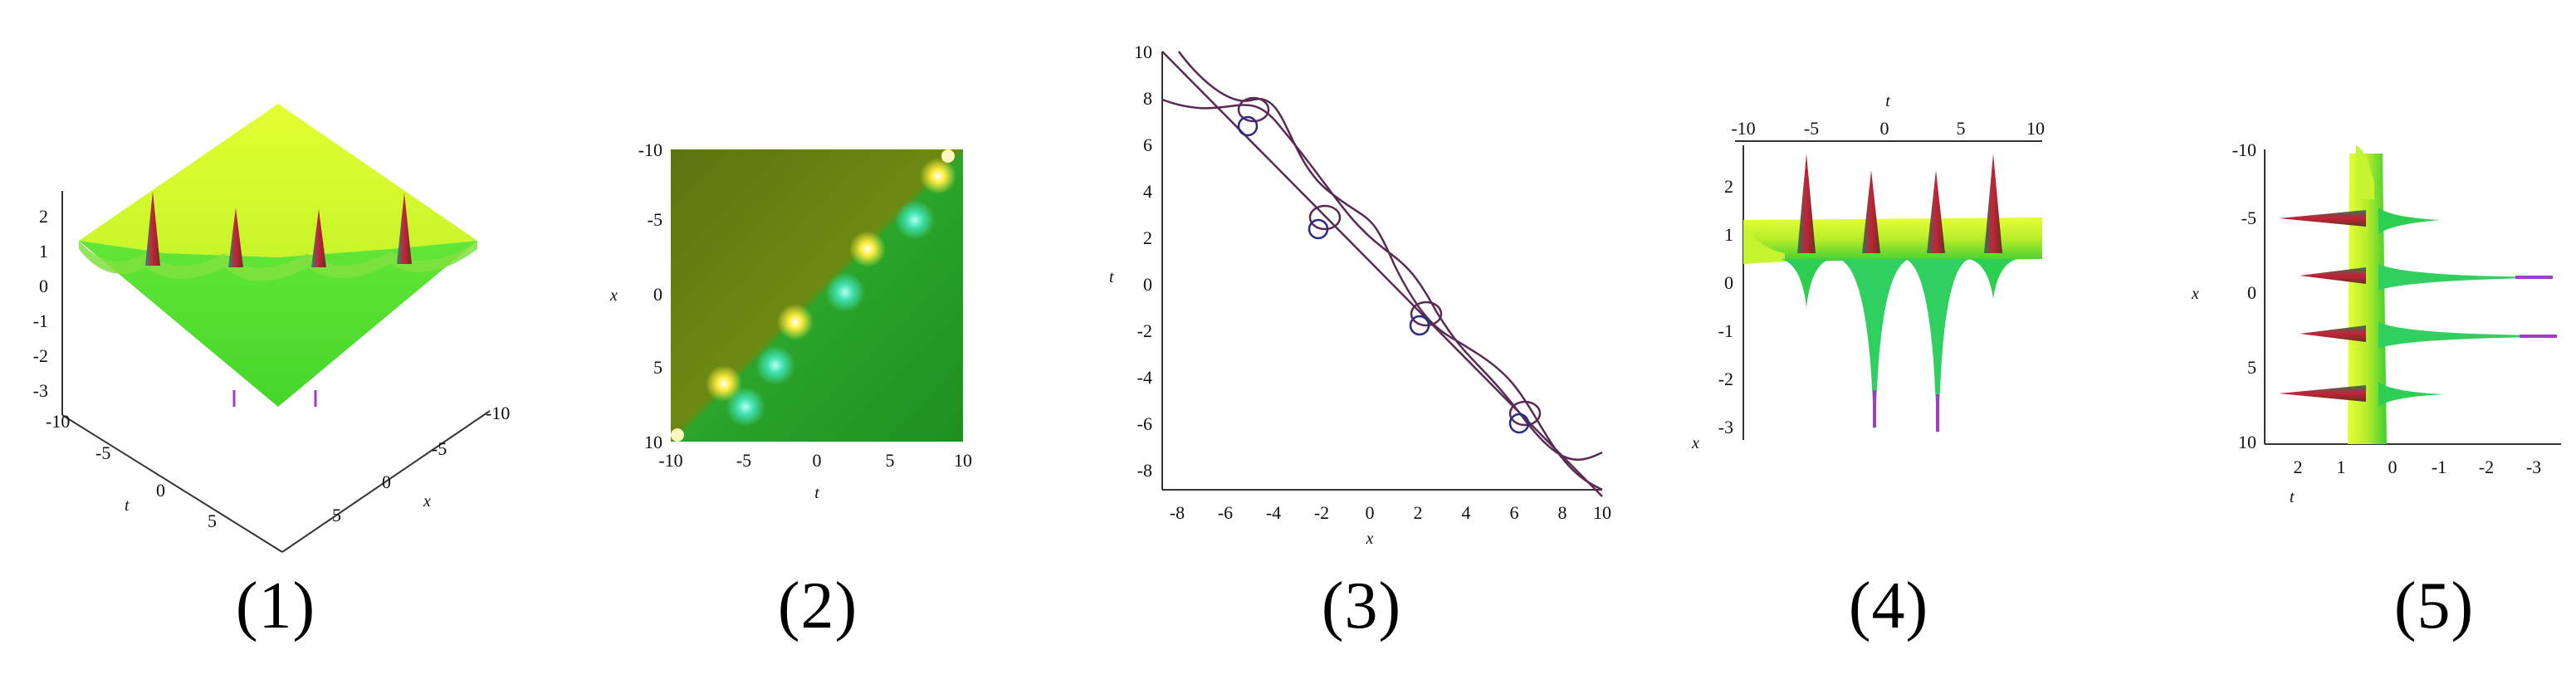 The height and width of the screenshot is (689, 2576). Describe the element at coordinates (131, 471) in the screenshot. I see `t-axis-ticks: -10 -5 0 5 t` at that location.